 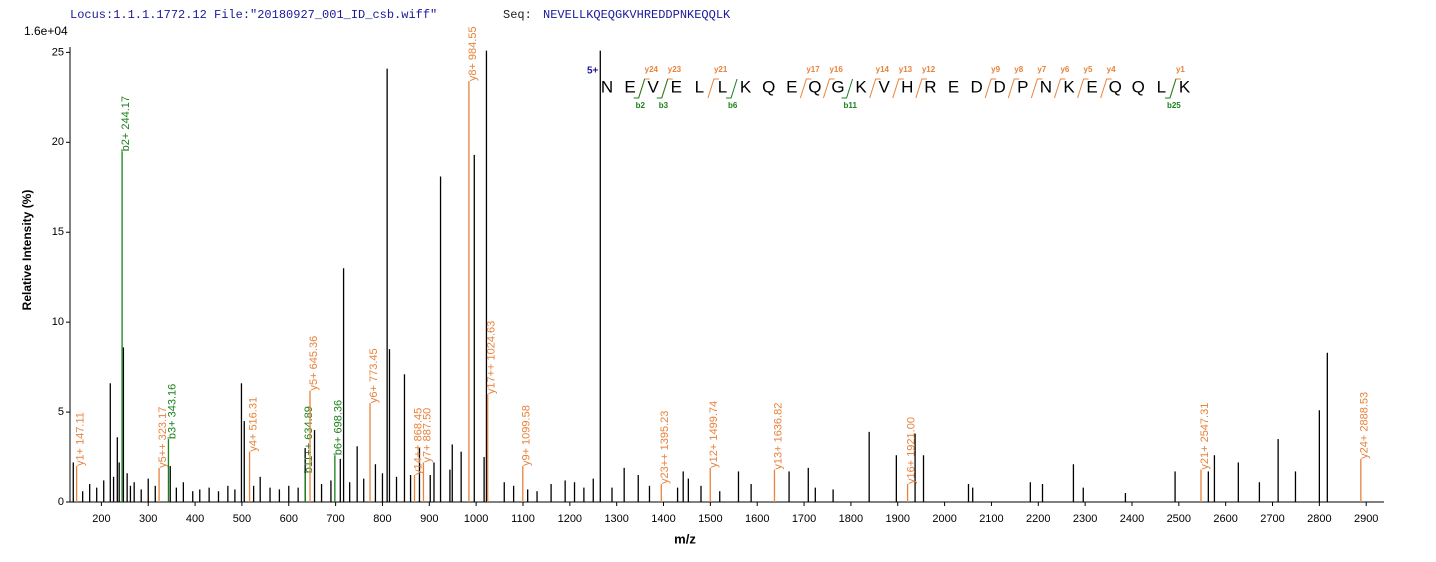 I want to click on residue: N, so click(x=607, y=86).